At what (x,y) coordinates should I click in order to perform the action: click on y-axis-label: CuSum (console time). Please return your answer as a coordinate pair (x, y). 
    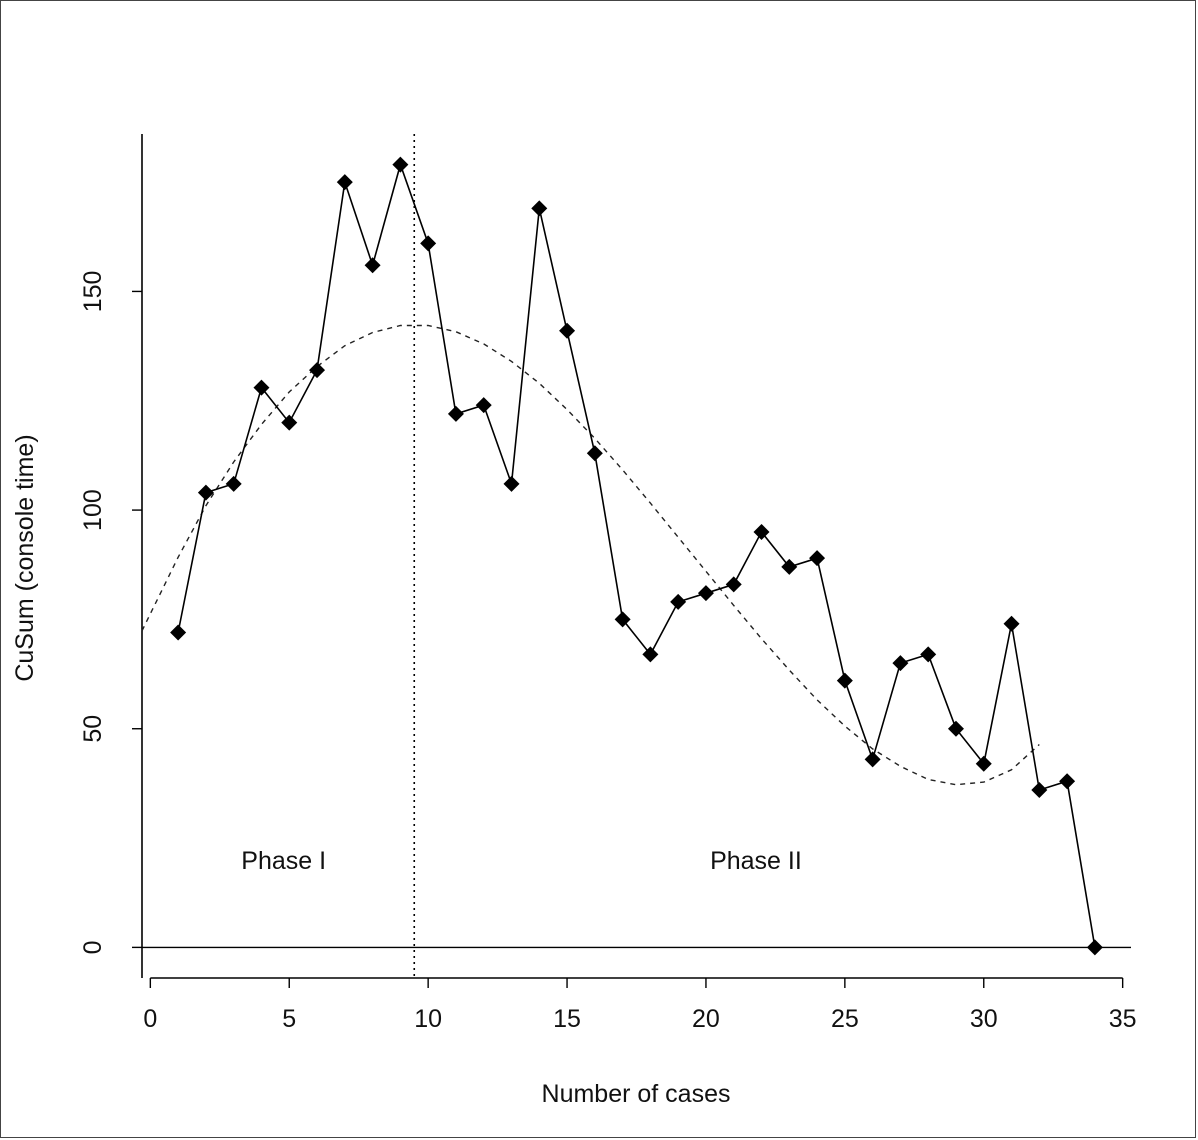
    Looking at the image, I should click on (25, 557).